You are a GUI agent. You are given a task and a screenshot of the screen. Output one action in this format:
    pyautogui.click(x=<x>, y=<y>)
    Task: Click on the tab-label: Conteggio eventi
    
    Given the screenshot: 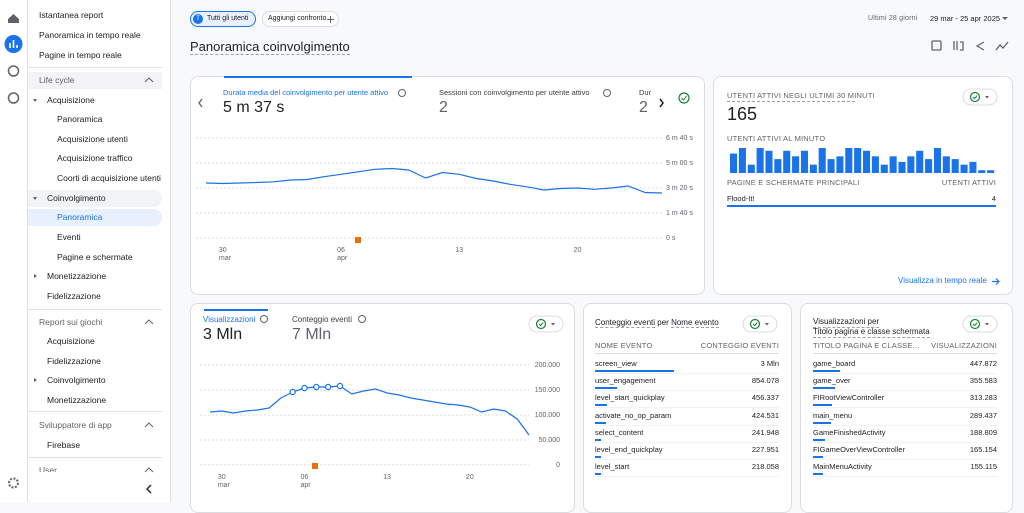 What is the action you would take?
    pyautogui.click(x=322, y=319)
    